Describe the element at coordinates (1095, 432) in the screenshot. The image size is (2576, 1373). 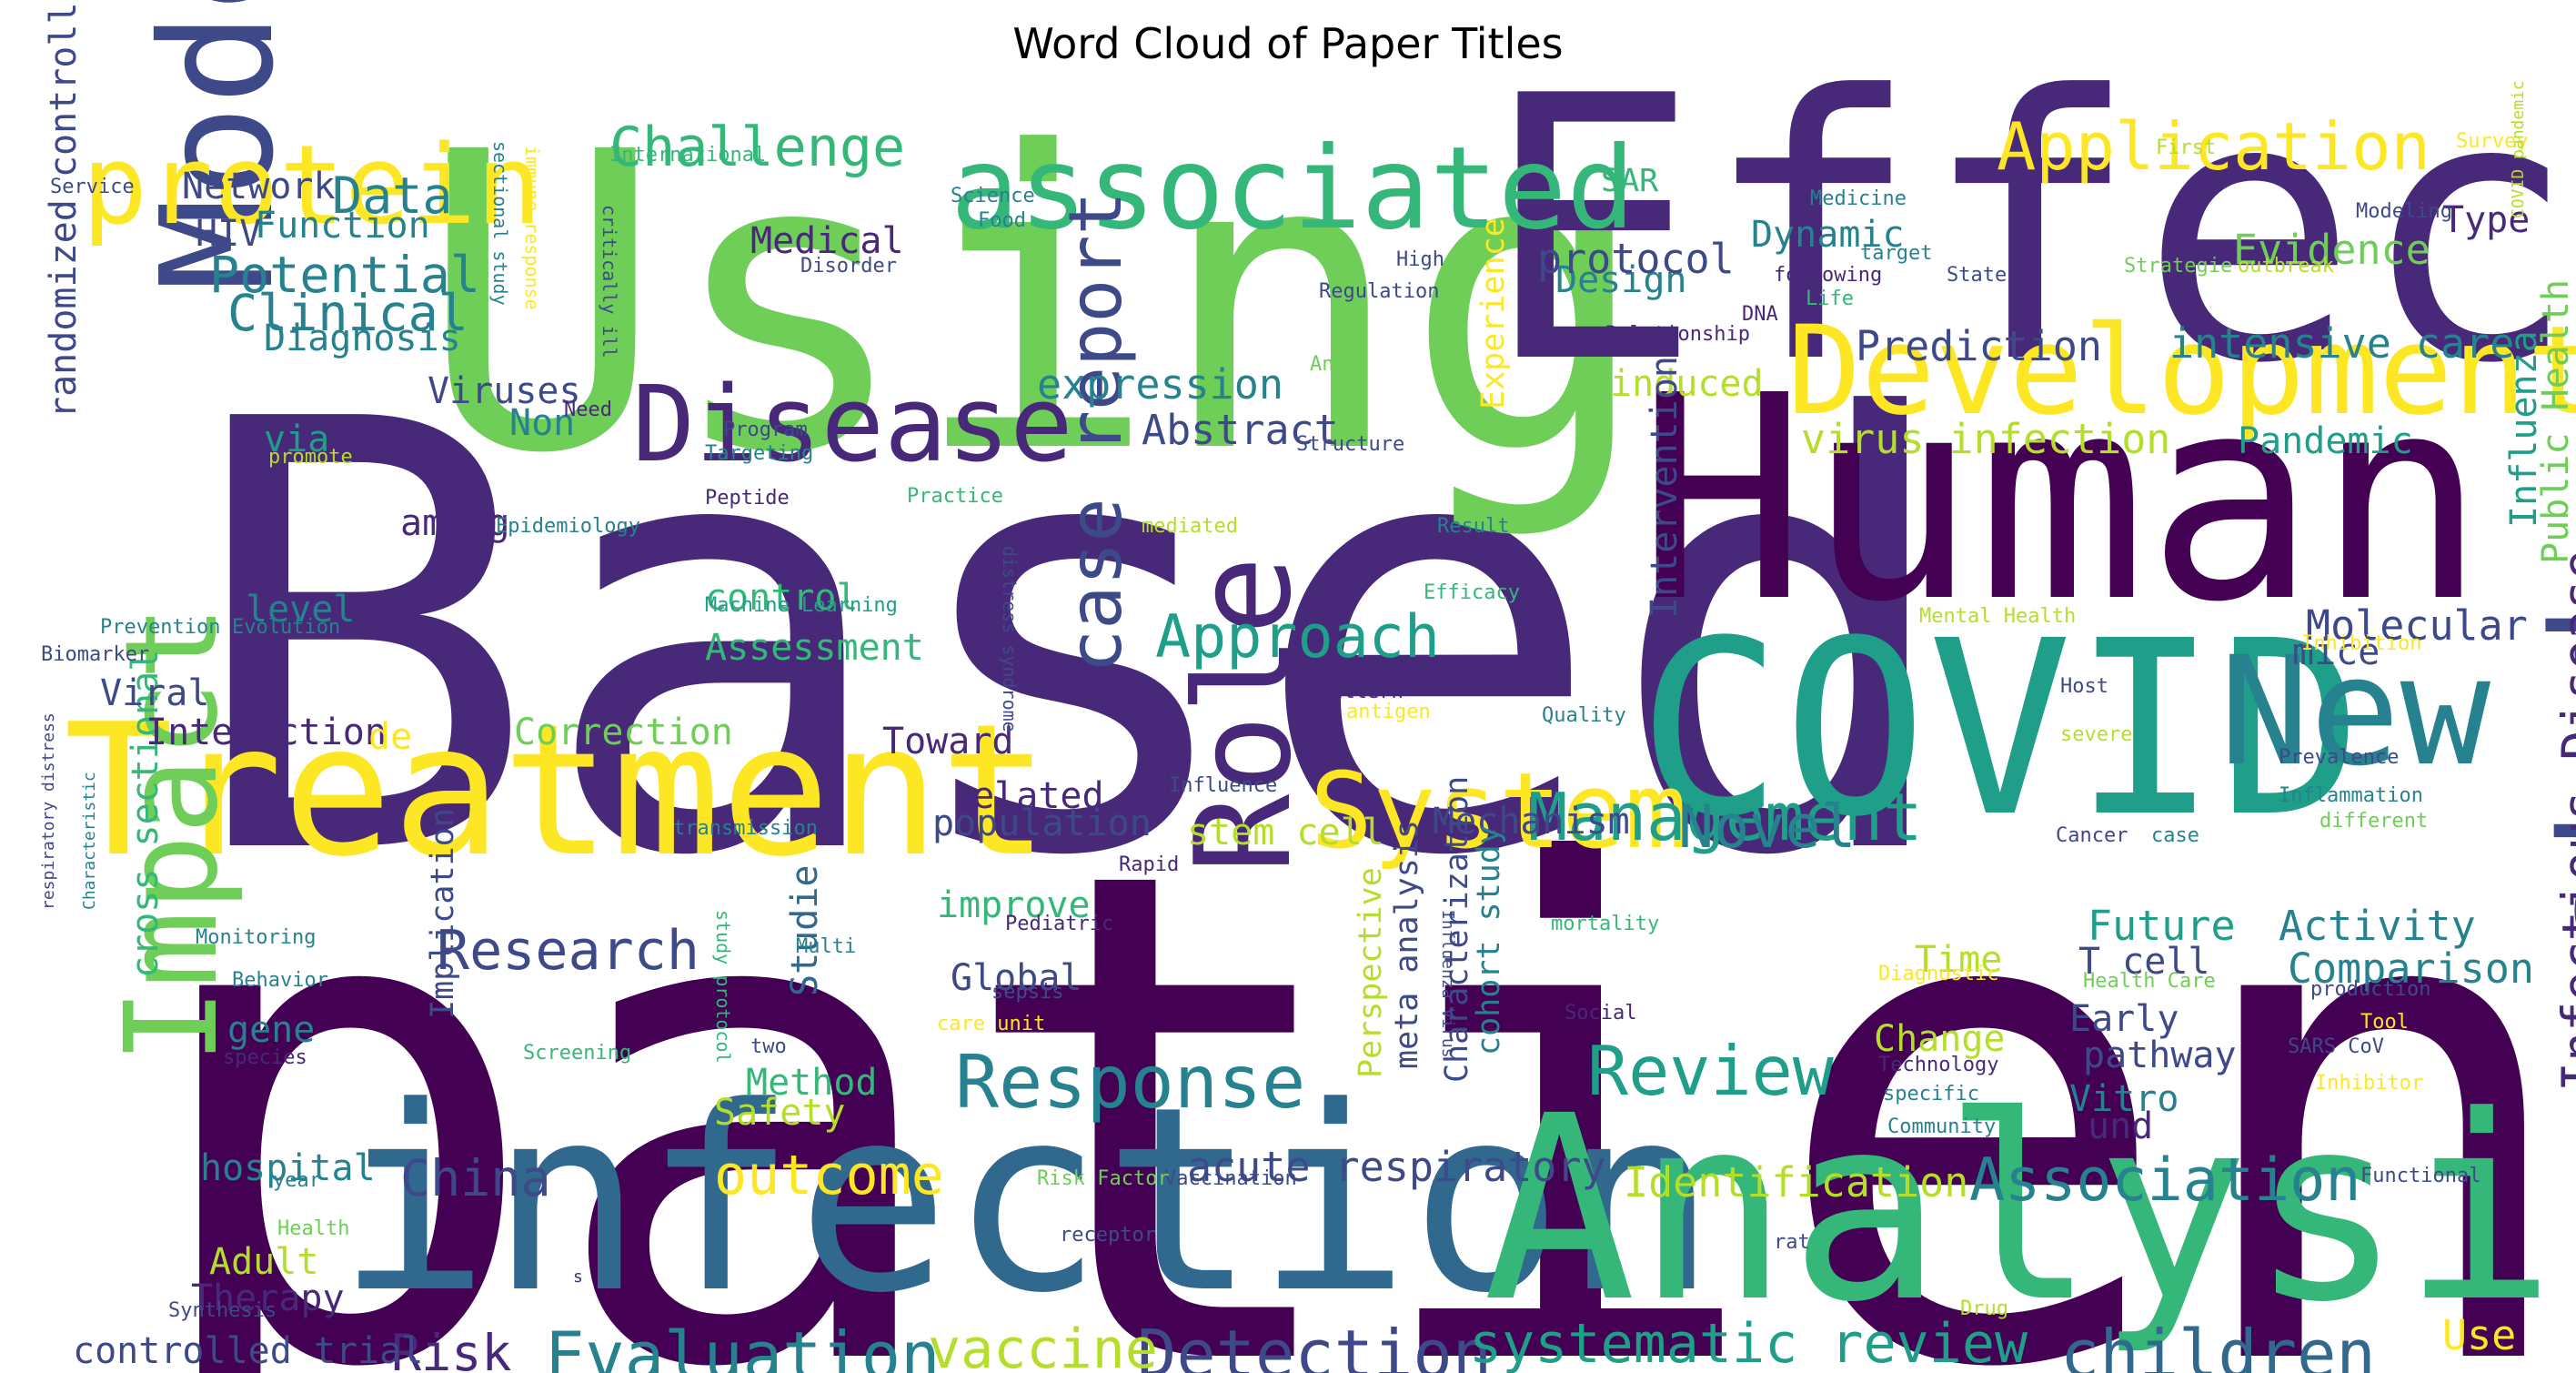
I see `word-case-report: case report` at that location.